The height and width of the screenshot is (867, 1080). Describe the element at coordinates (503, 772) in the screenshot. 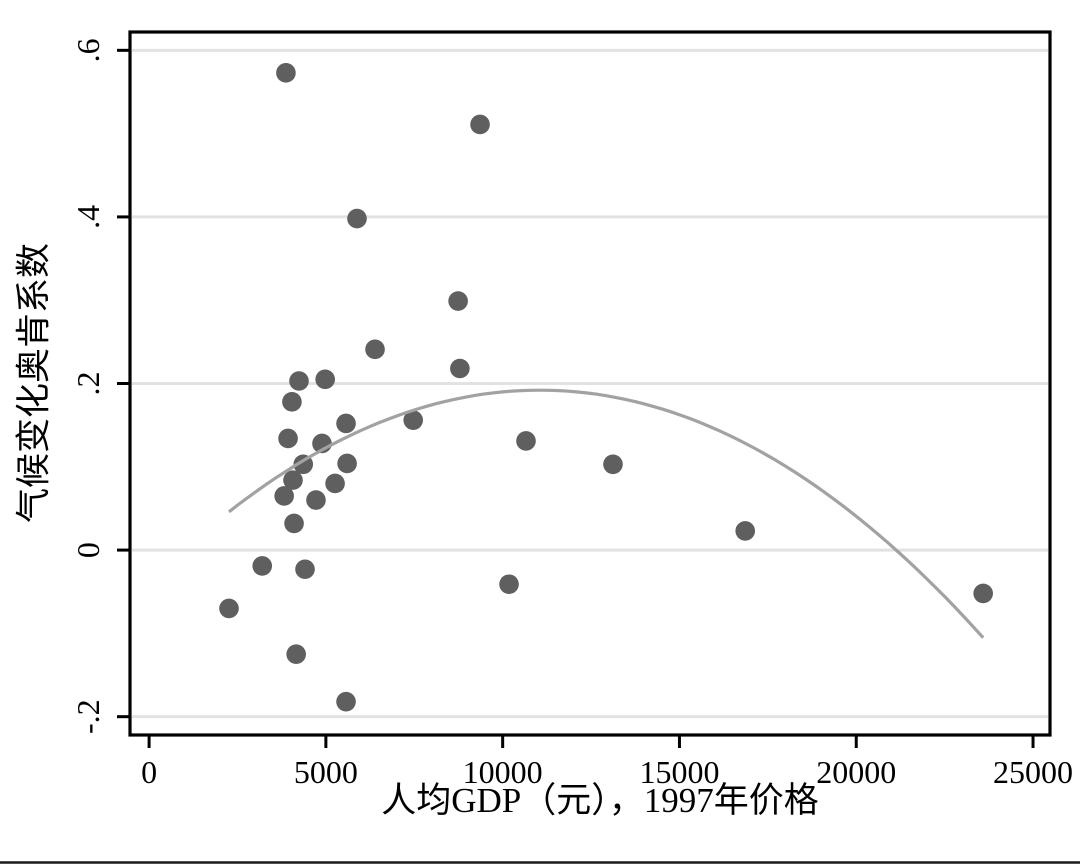

I see `x-tick-label: 10000` at that location.